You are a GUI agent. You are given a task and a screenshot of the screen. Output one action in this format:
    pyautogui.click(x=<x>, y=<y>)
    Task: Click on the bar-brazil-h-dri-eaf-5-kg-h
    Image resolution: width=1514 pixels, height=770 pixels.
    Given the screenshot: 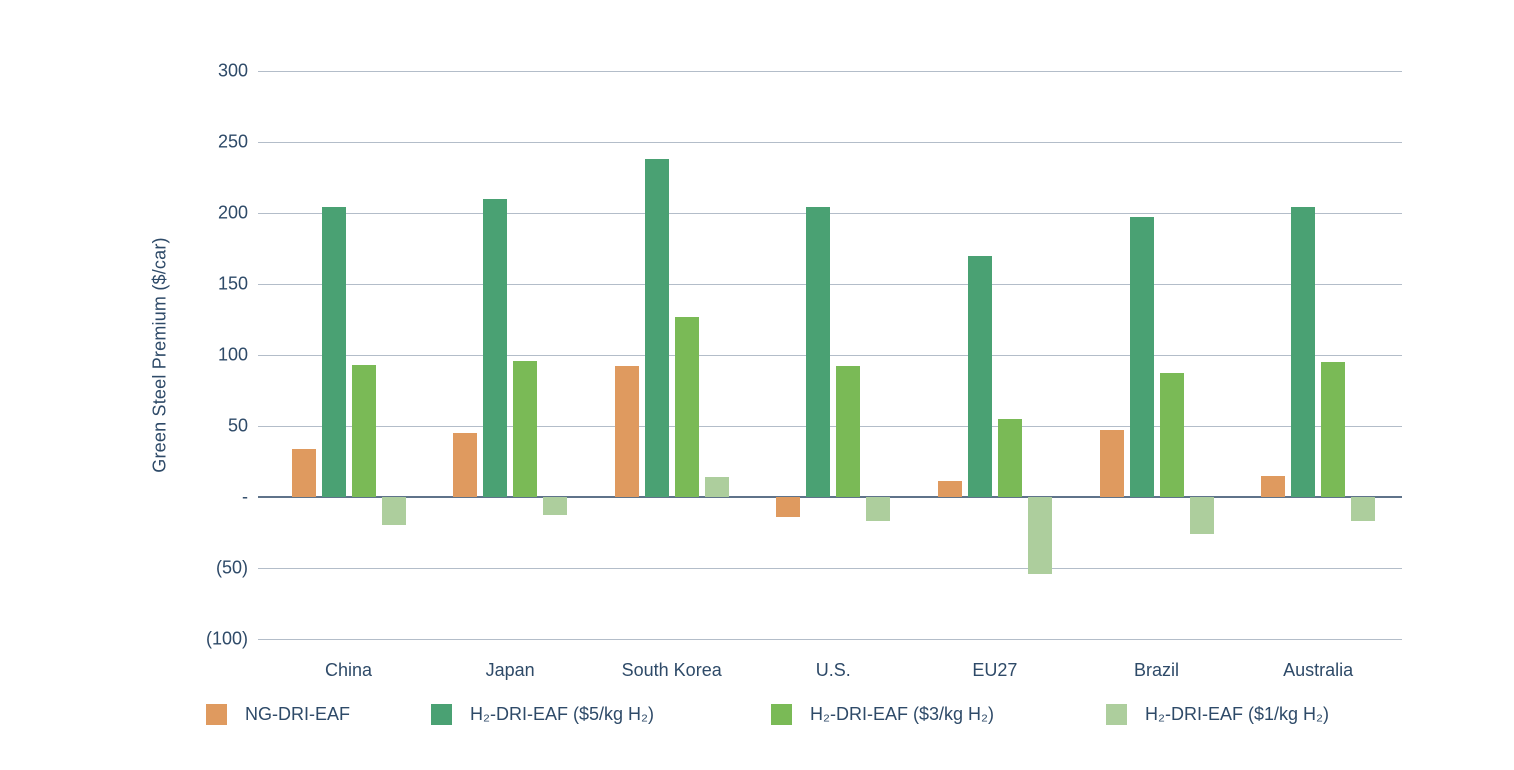 What is the action you would take?
    pyautogui.click(x=1142, y=357)
    